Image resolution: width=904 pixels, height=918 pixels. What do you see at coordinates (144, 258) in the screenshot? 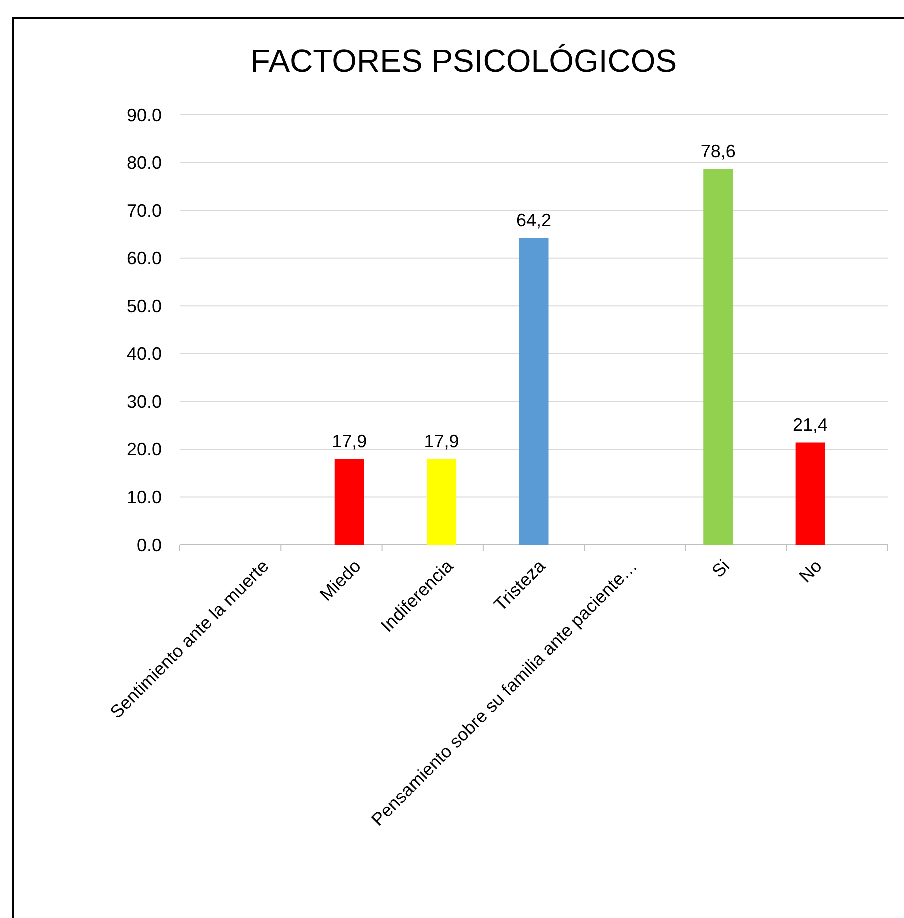
I see `y-tick-label: 60.0` at bounding box center [144, 258].